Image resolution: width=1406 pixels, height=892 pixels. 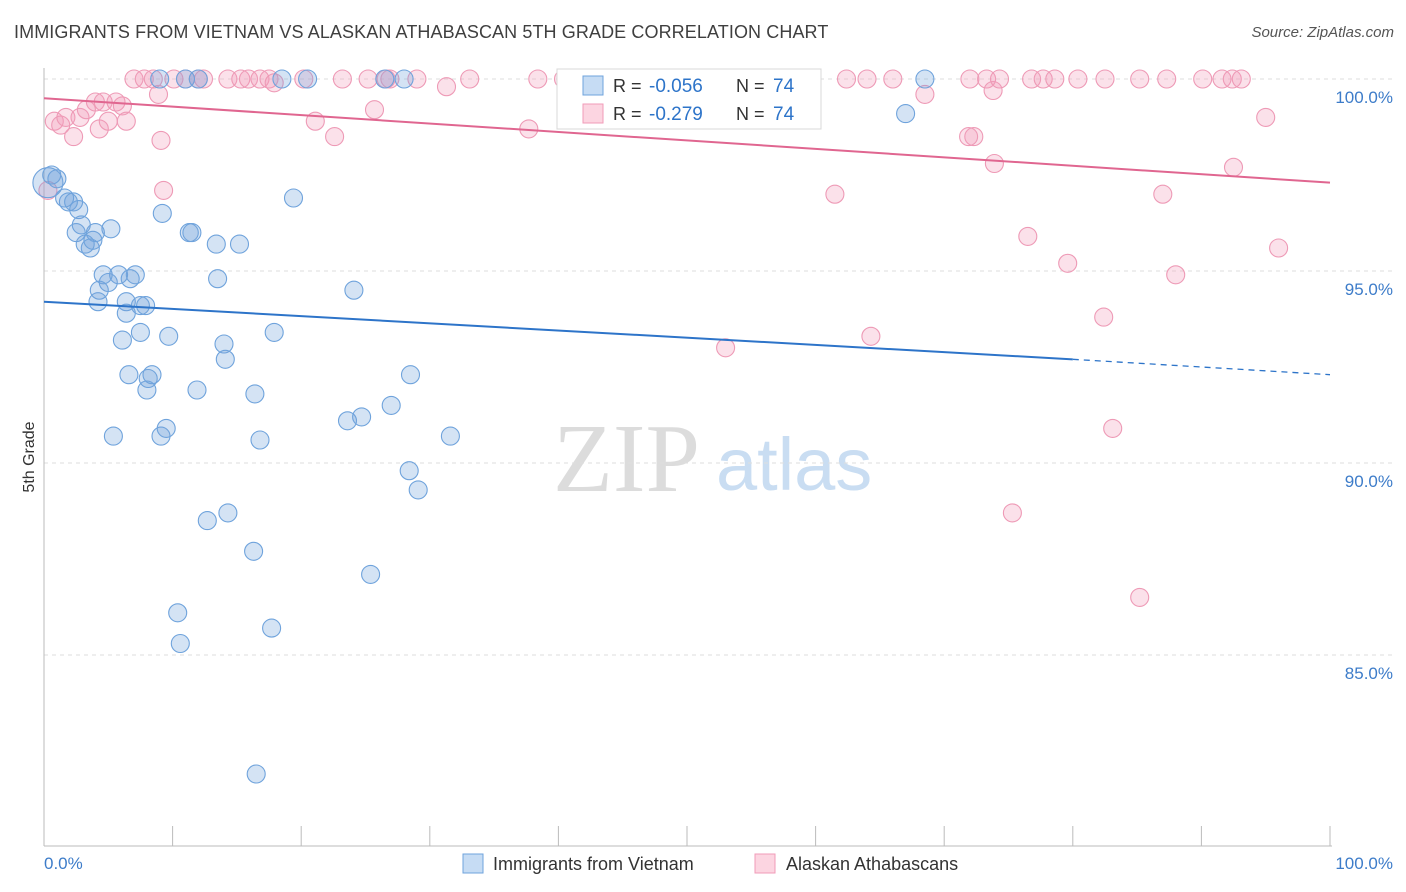 I want to click on legend-r-label-1: R =, so click(x=627, y=86).